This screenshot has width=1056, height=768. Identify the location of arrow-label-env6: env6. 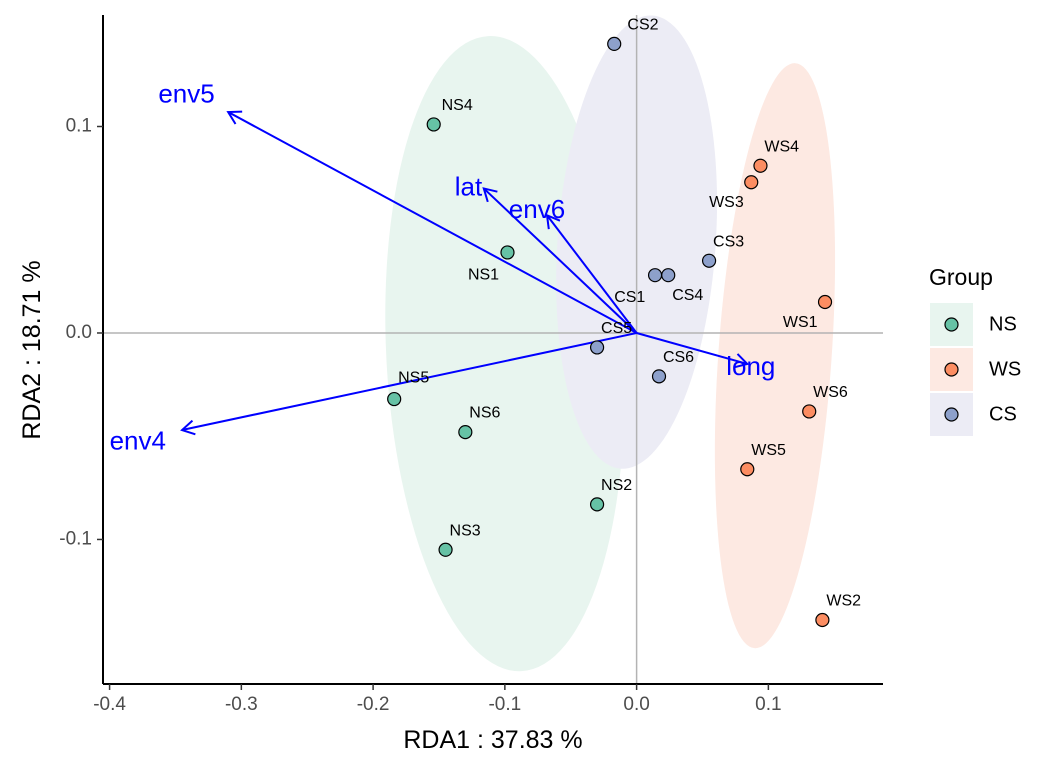
(537, 209).